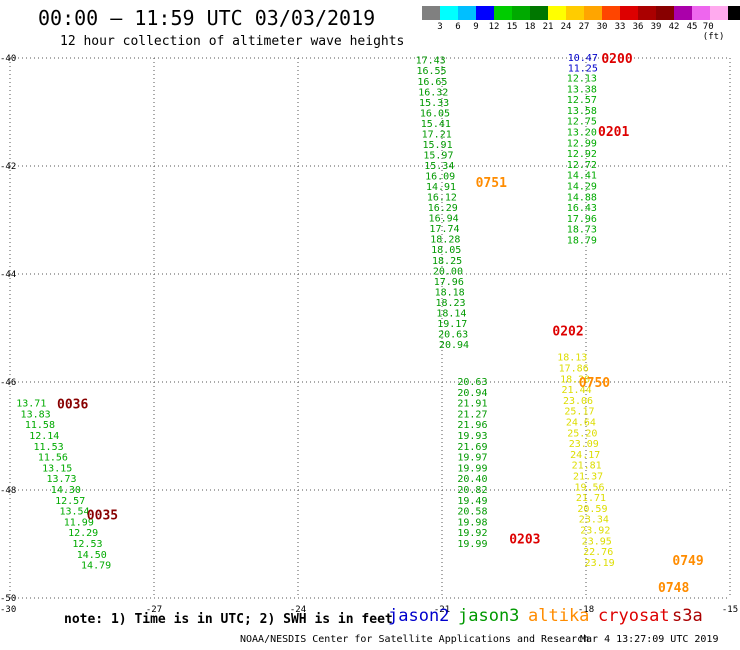 Image resolution: width=740 pixels, height=650 pixels. Describe the element at coordinates (438, 155) in the screenshot. I see `wave-height-value: 15.97` at that location.